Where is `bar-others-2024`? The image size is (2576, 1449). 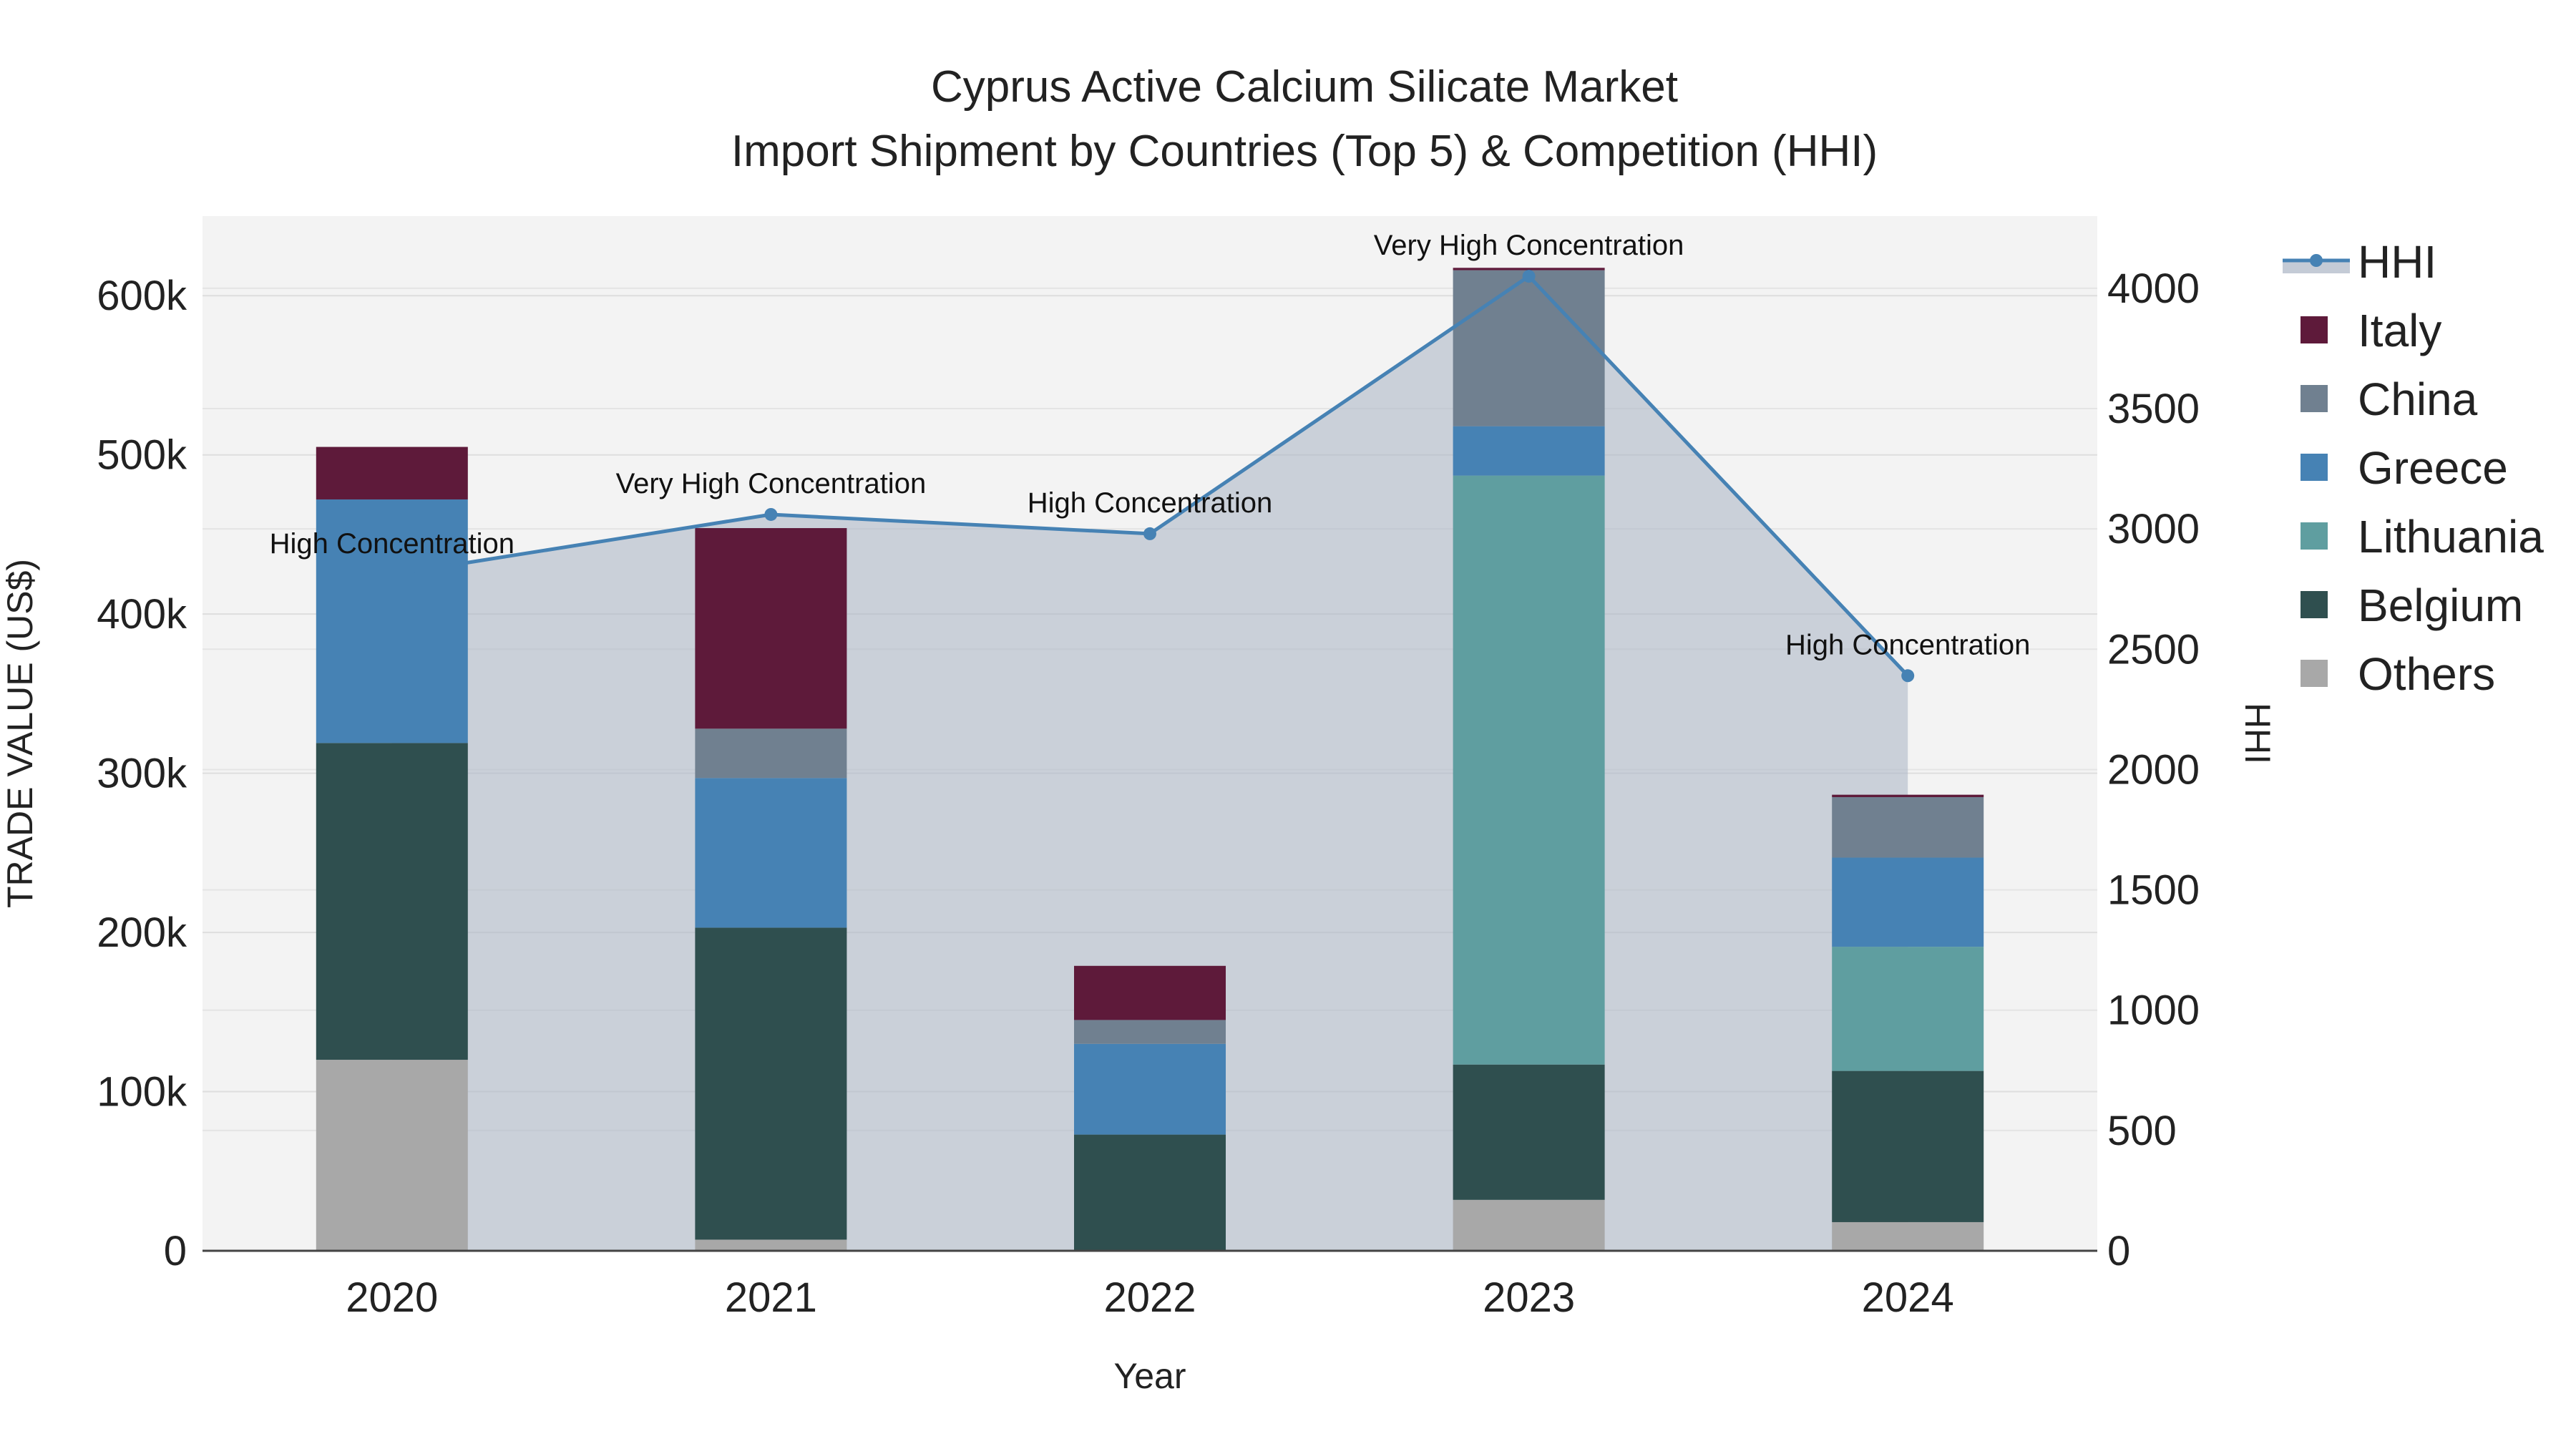 bar-others-2024 is located at coordinates (1908, 1236).